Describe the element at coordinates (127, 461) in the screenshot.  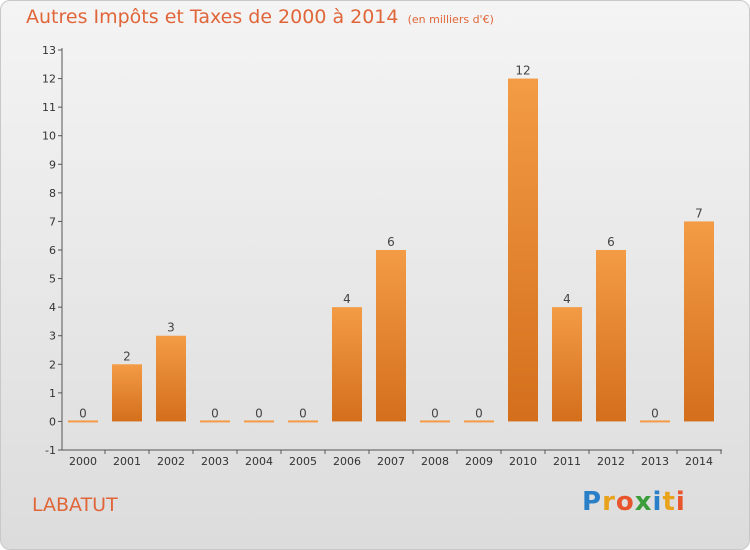
I see `x-tick-label: 2001` at that location.